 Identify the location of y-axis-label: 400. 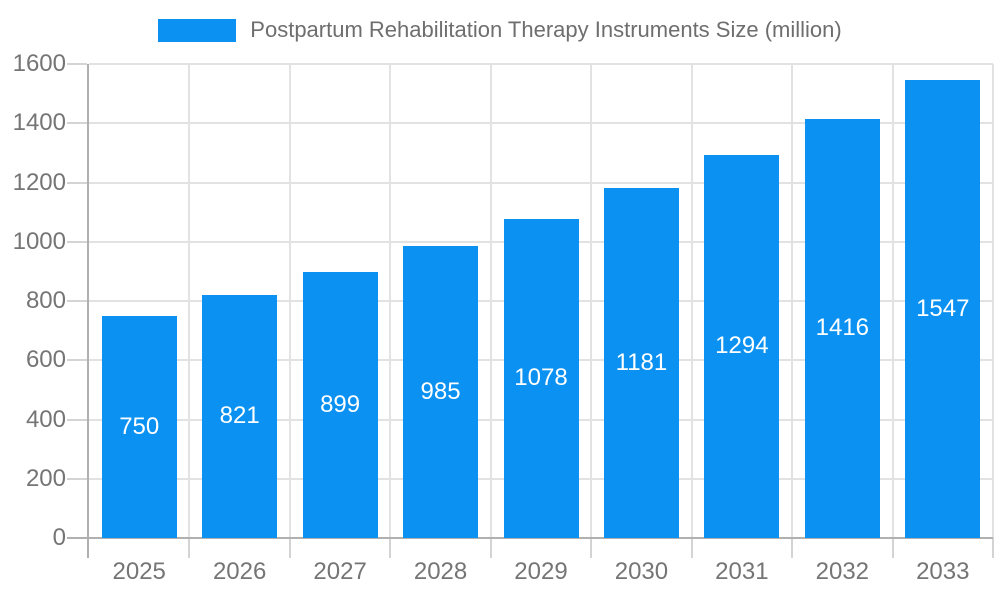
(45, 419).